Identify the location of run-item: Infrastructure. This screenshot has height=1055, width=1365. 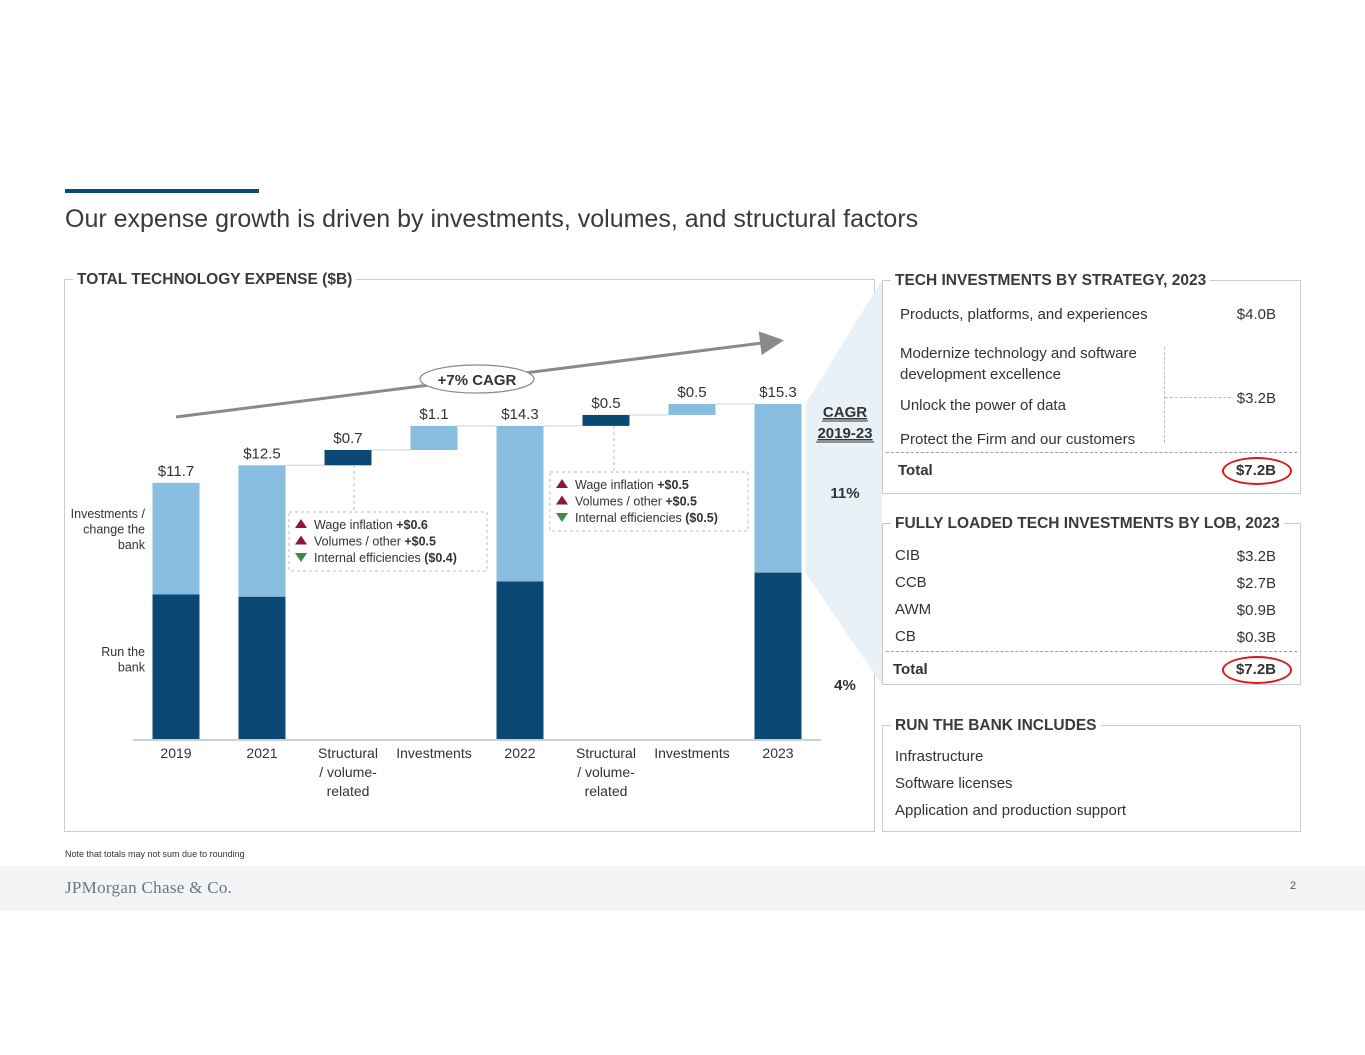
(939, 756).